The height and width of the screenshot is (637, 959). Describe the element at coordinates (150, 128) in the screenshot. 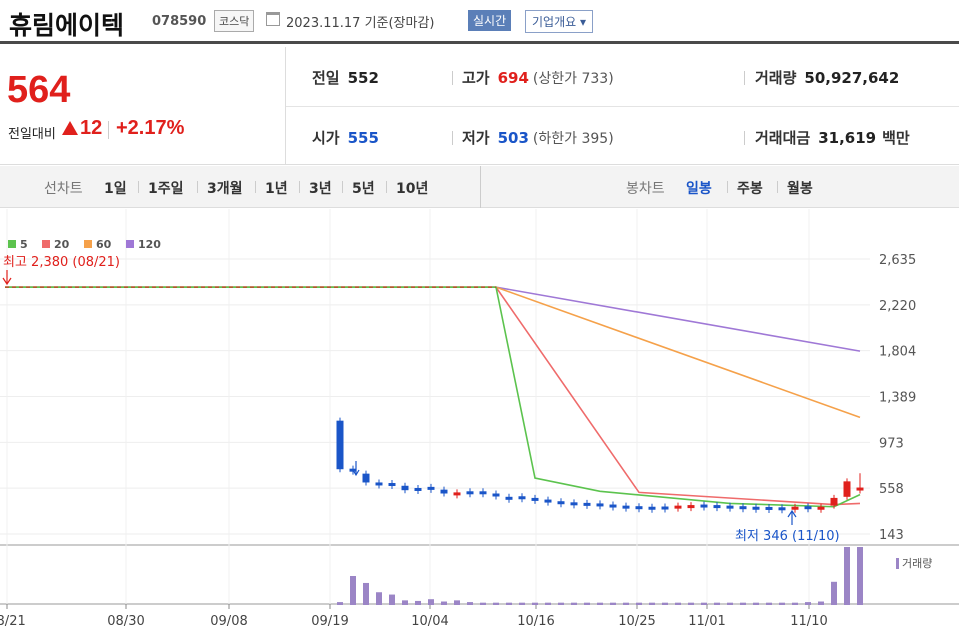

I see `change-percent: +2.17%` at that location.